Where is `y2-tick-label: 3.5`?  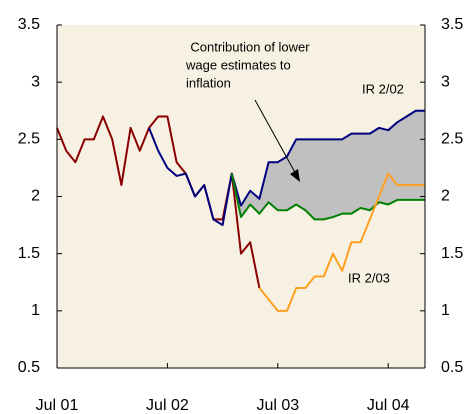
y2-tick-label: 3.5 is located at coordinates (452, 24).